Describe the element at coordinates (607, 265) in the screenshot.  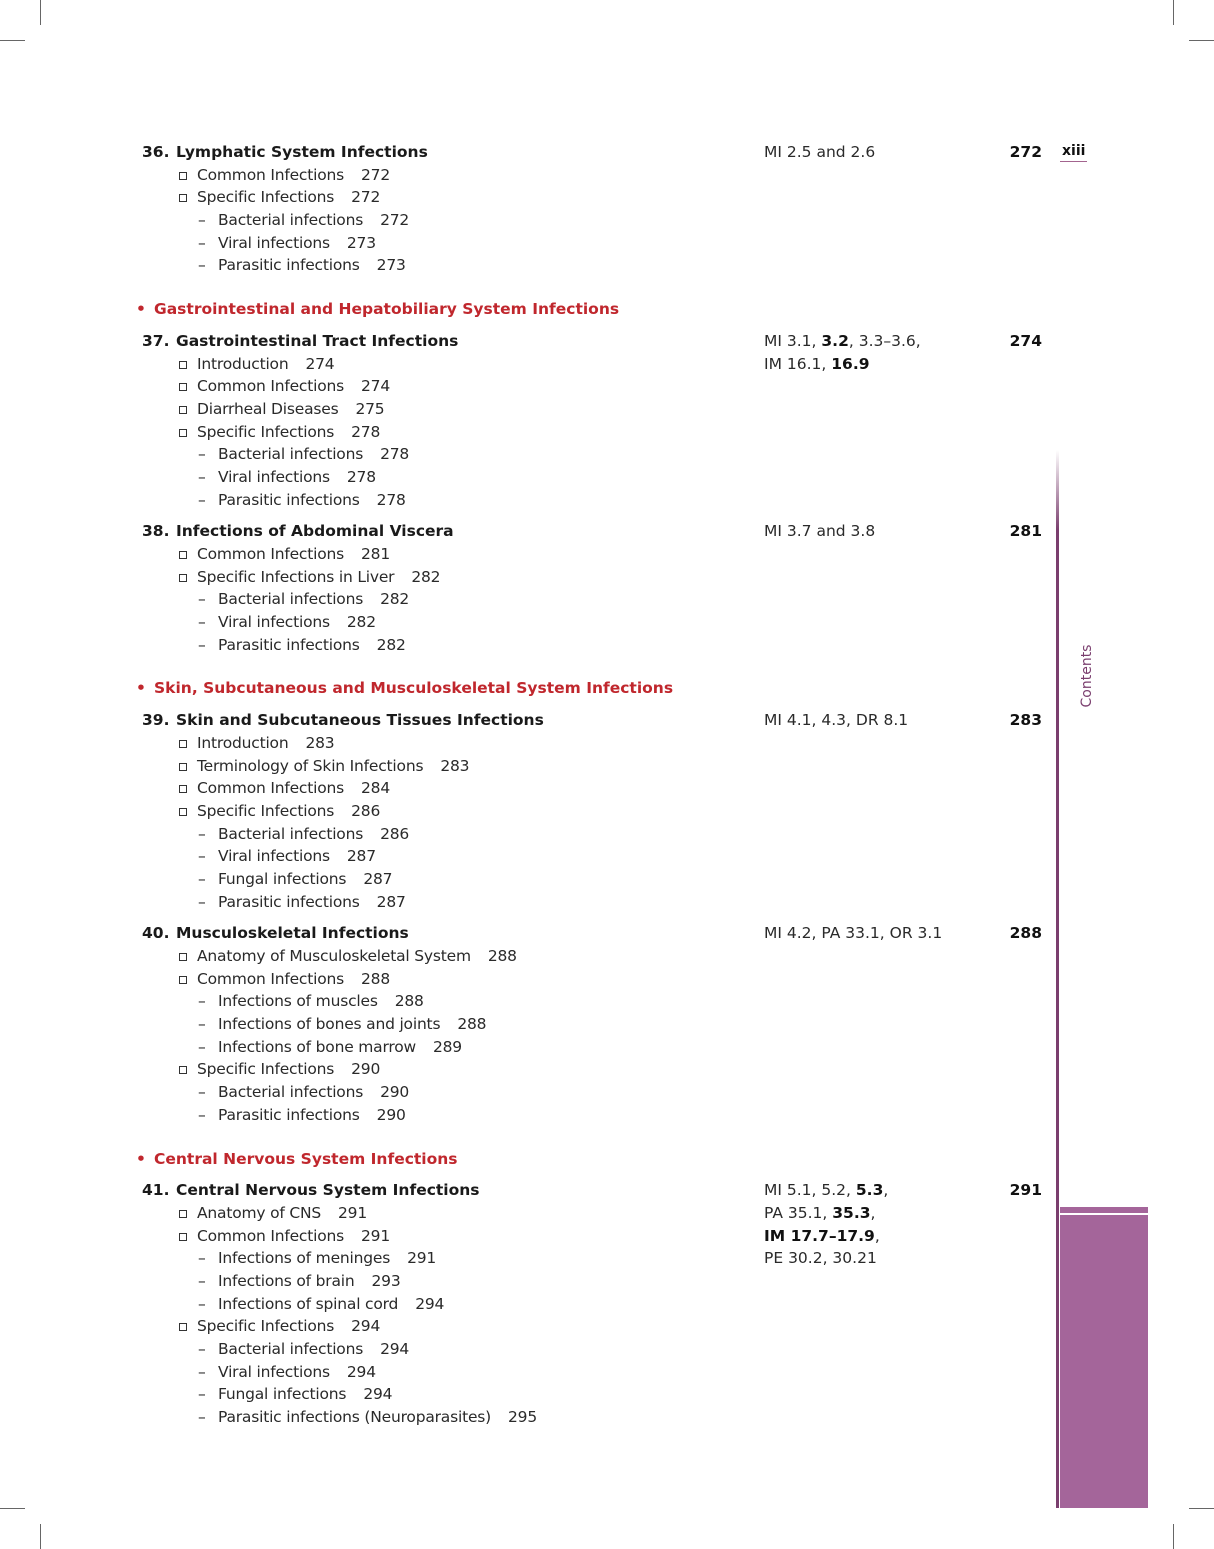
I see `subtopic-entry: – Parasitic infections 273` at that location.